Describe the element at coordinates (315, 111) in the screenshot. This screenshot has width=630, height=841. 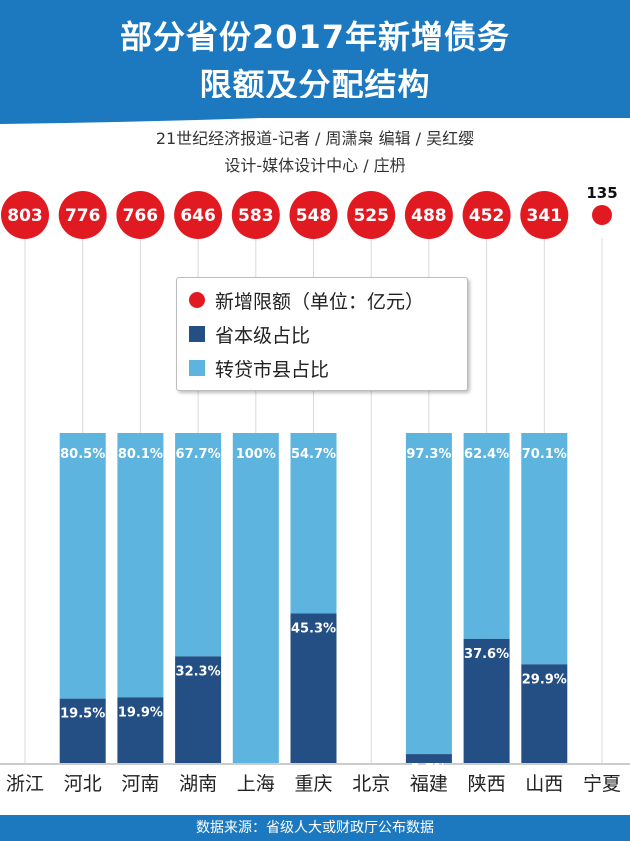
I see `header-swoosh` at that location.